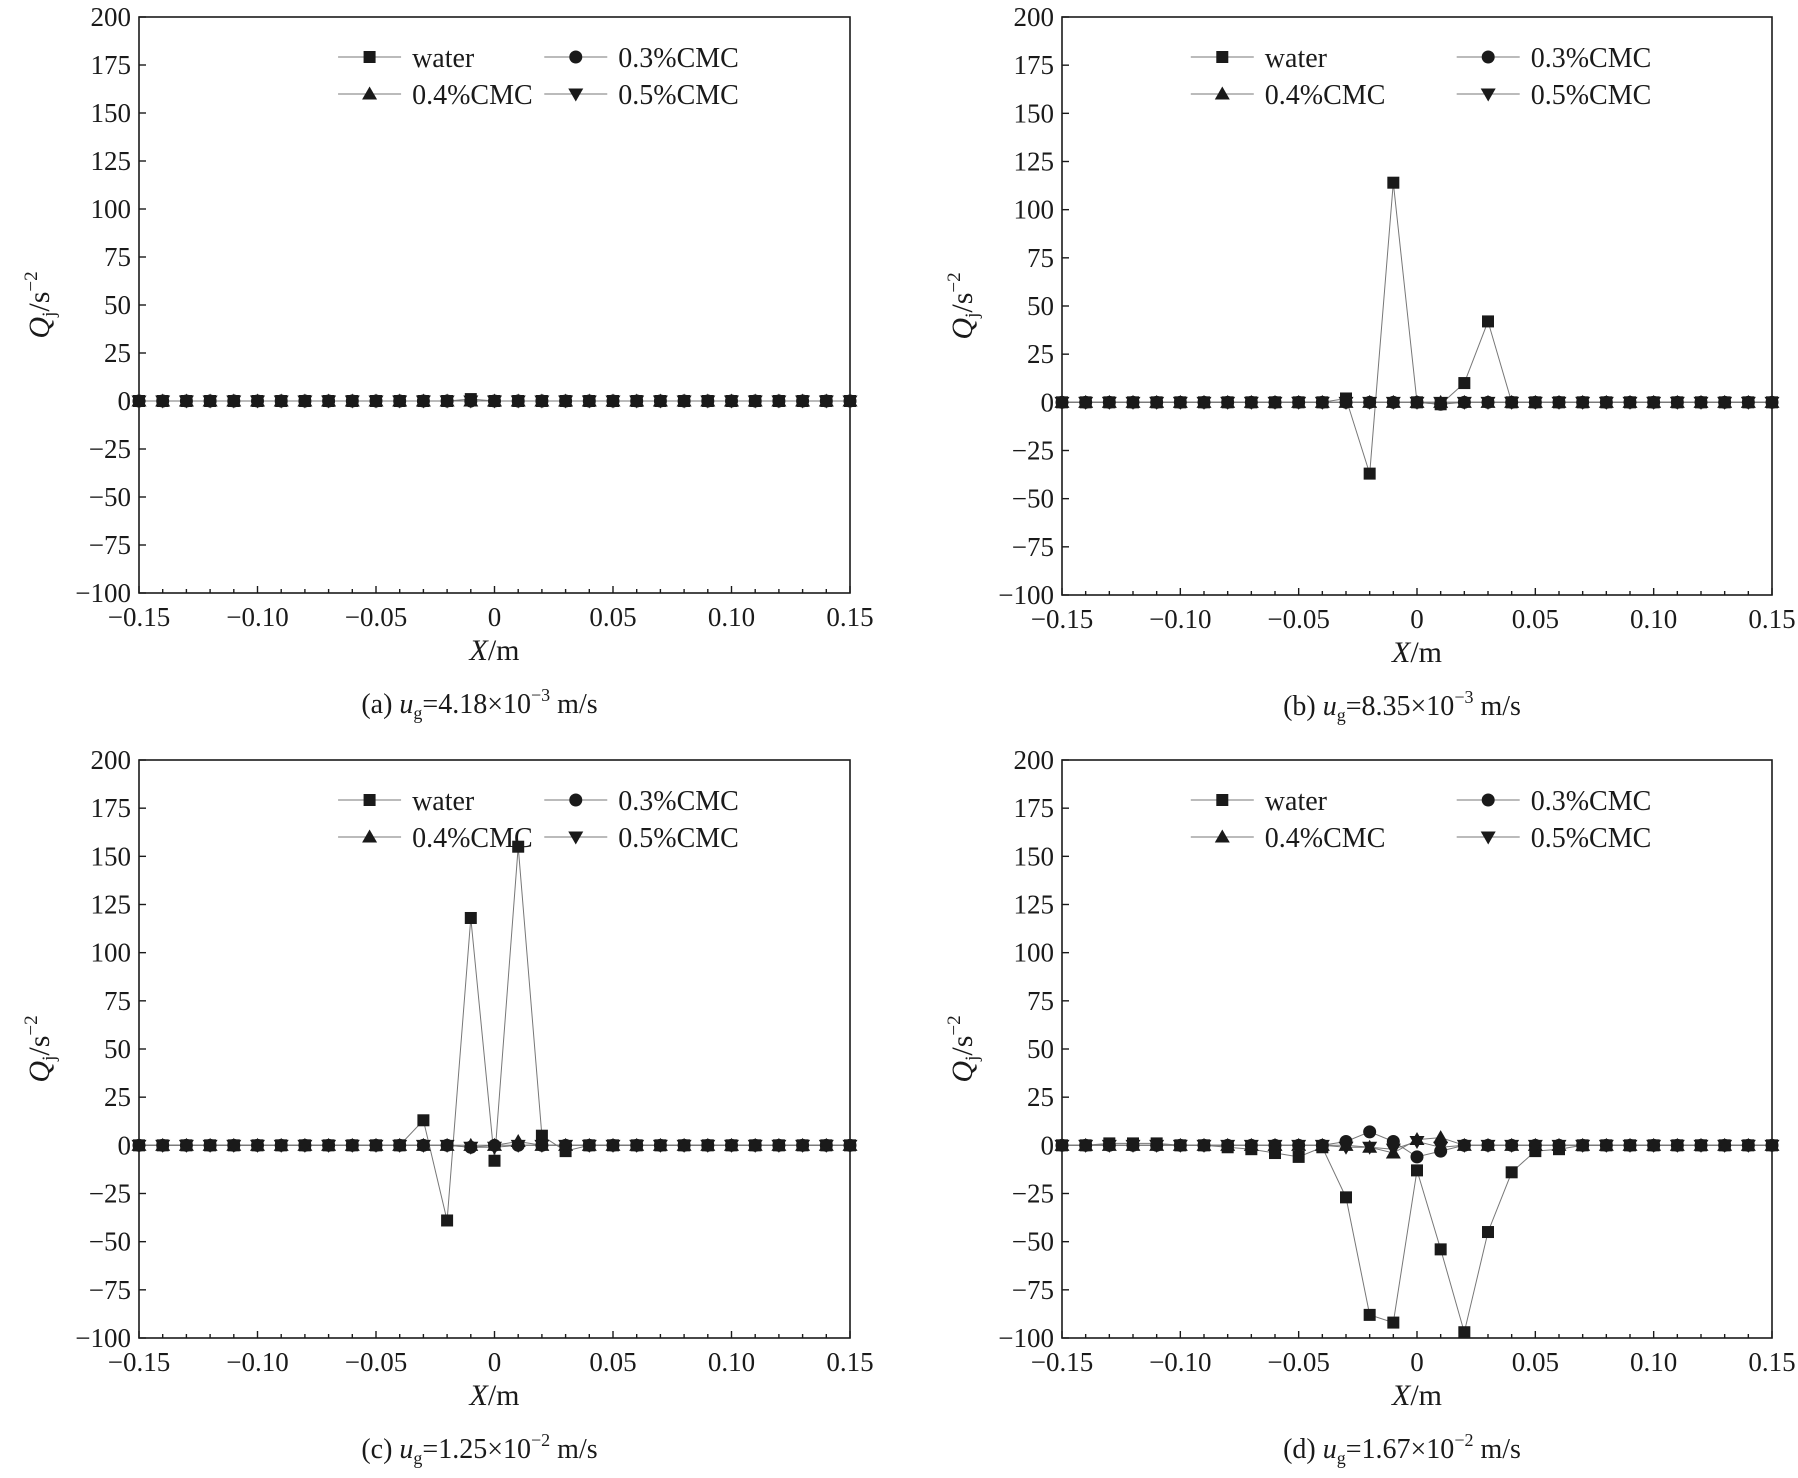 The height and width of the screenshot is (1478, 1798). What do you see at coordinates (111, 905) in the screenshot?
I see `y-tick-label: 125` at bounding box center [111, 905].